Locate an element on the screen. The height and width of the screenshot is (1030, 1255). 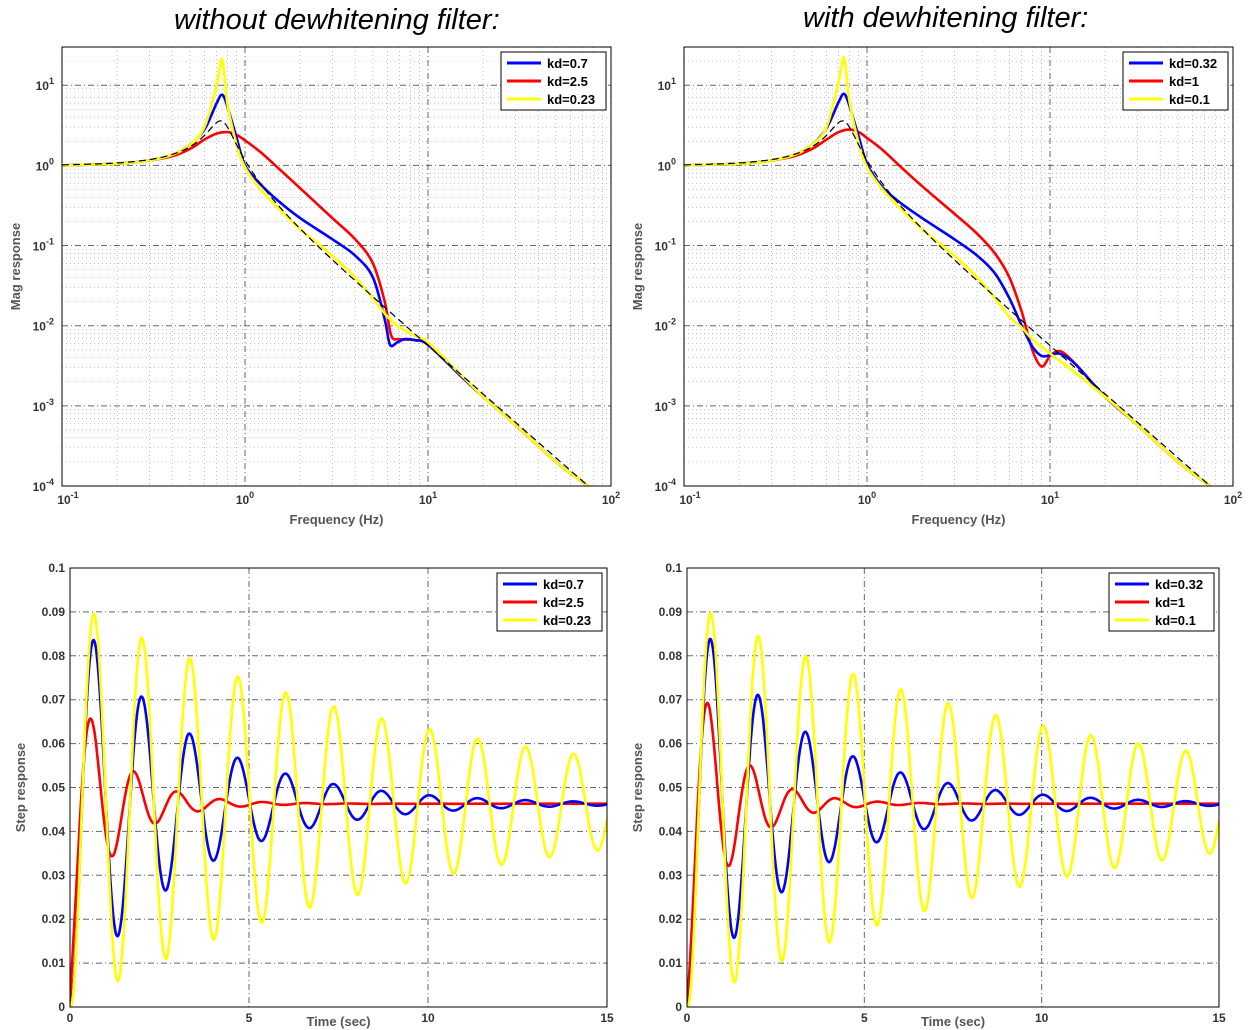
mag-without-y-tick-label: 10⁰ is located at coordinates (45, 164).